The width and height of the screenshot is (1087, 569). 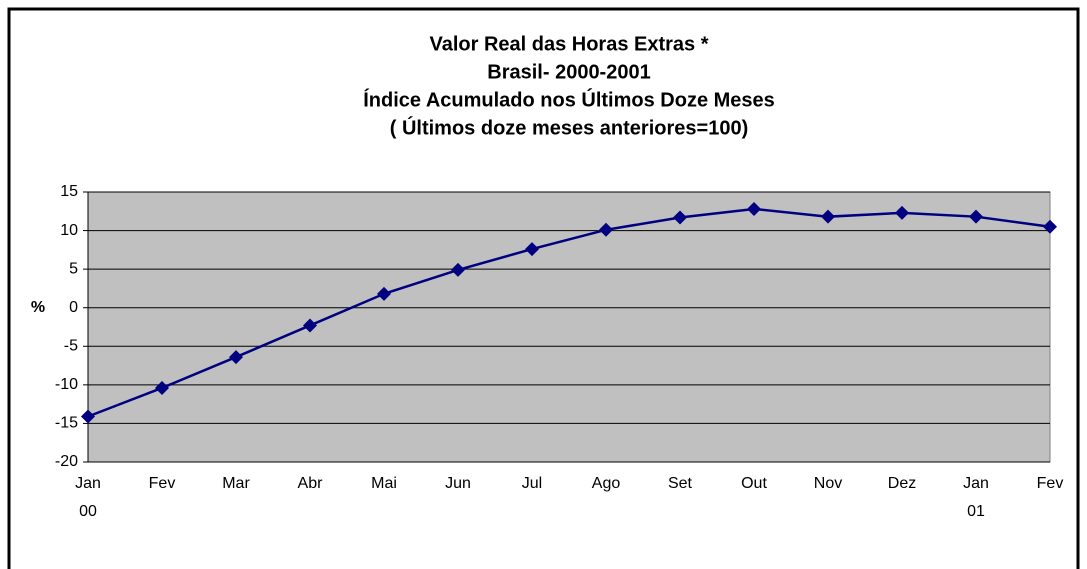 What do you see at coordinates (568, 44) in the screenshot?
I see `chart-title: Valor Real das Horas Extras *` at bounding box center [568, 44].